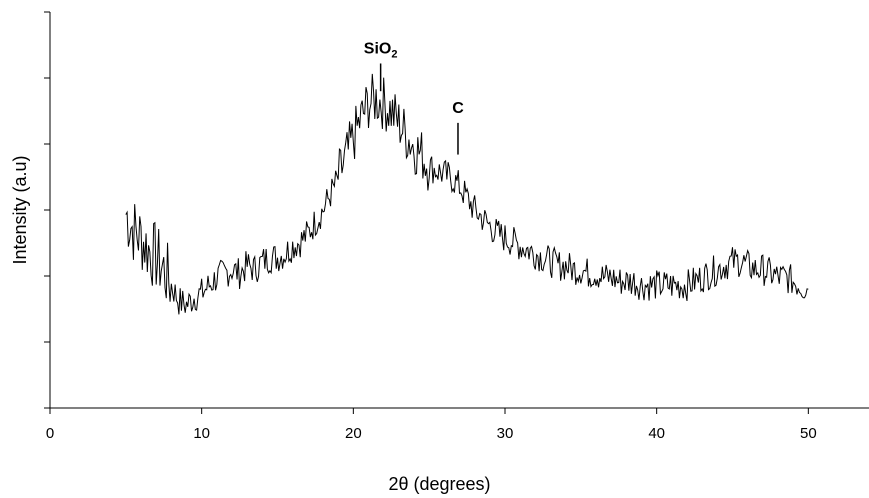 The height and width of the screenshot is (498, 869). I want to click on annotation-label: C, so click(458, 108).